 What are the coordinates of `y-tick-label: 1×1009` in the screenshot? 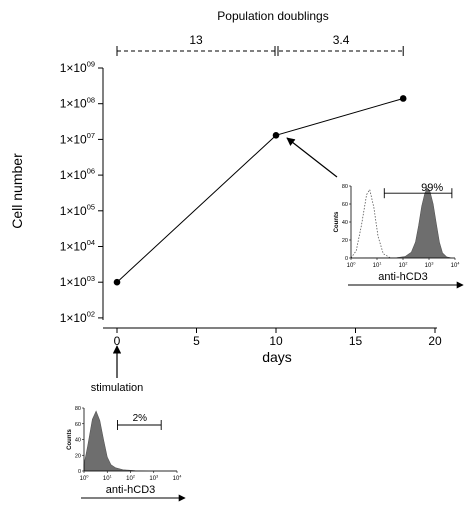 It's located at (77, 67).